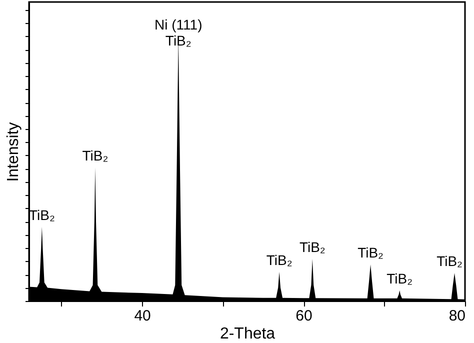 The image size is (474, 343). What do you see at coordinates (13, 152) in the screenshot?
I see `y-axis-title: Intensity` at bounding box center [13, 152].